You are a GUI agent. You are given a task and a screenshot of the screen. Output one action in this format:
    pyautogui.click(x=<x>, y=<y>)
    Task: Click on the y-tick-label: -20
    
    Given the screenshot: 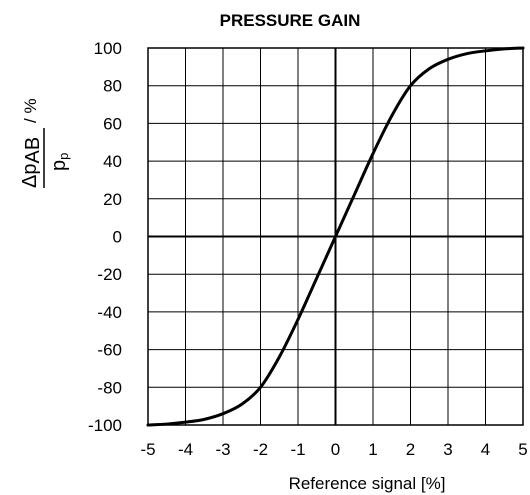 What is the action you would take?
    pyautogui.click(x=109, y=274)
    